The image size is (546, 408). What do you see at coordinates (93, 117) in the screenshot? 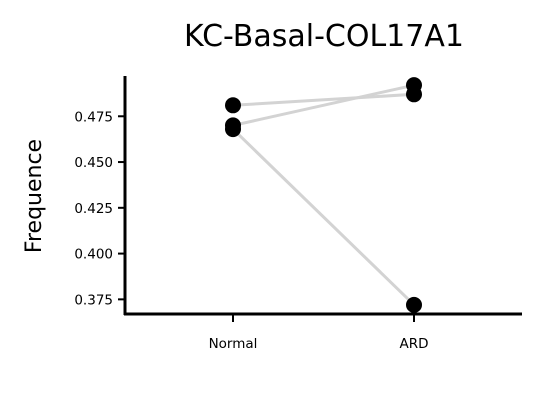
I see `y-tick-label: 0.475` at bounding box center [93, 117].